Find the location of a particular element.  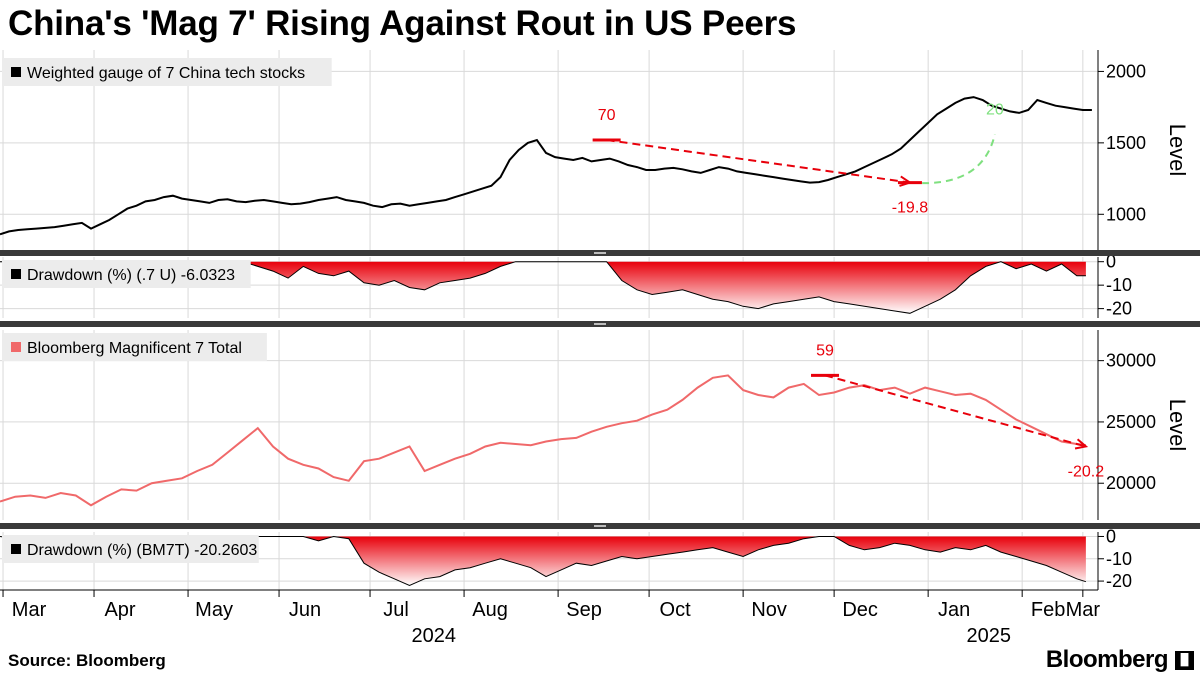

recovery-arrow-china is located at coordinates (952, 159).